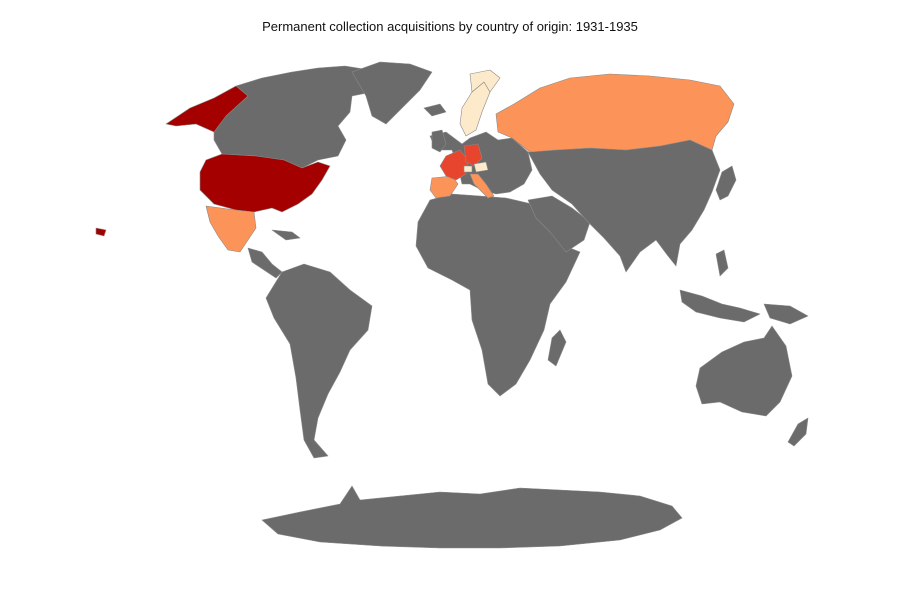 This screenshot has height=600, width=900. Describe the element at coordinates (498, 295) in the screenshot. I see `continent-africa` at that location.